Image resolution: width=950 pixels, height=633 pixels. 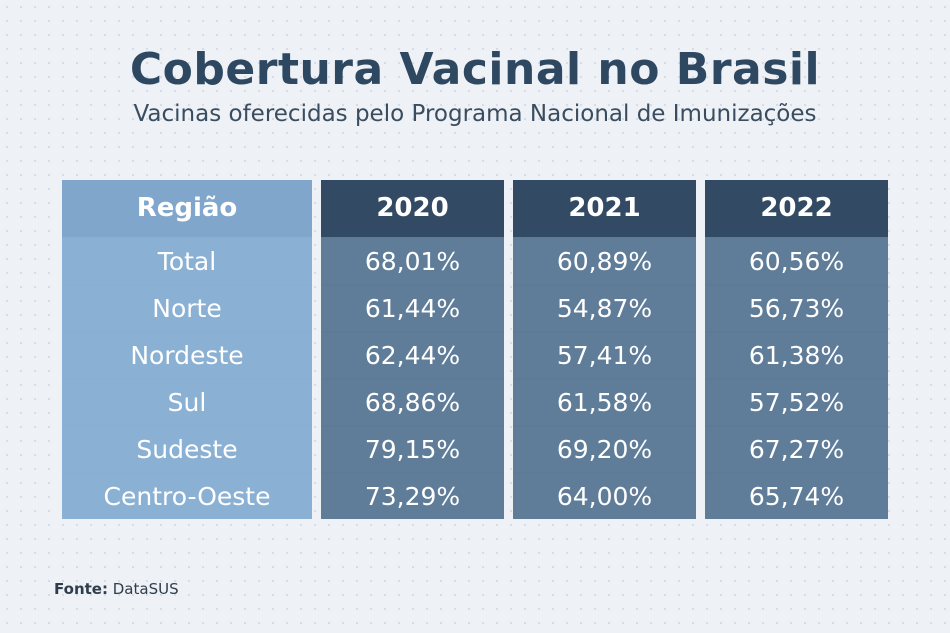 I want to click on region-cell: Centro-Oeste, so click(x=187, y=496).